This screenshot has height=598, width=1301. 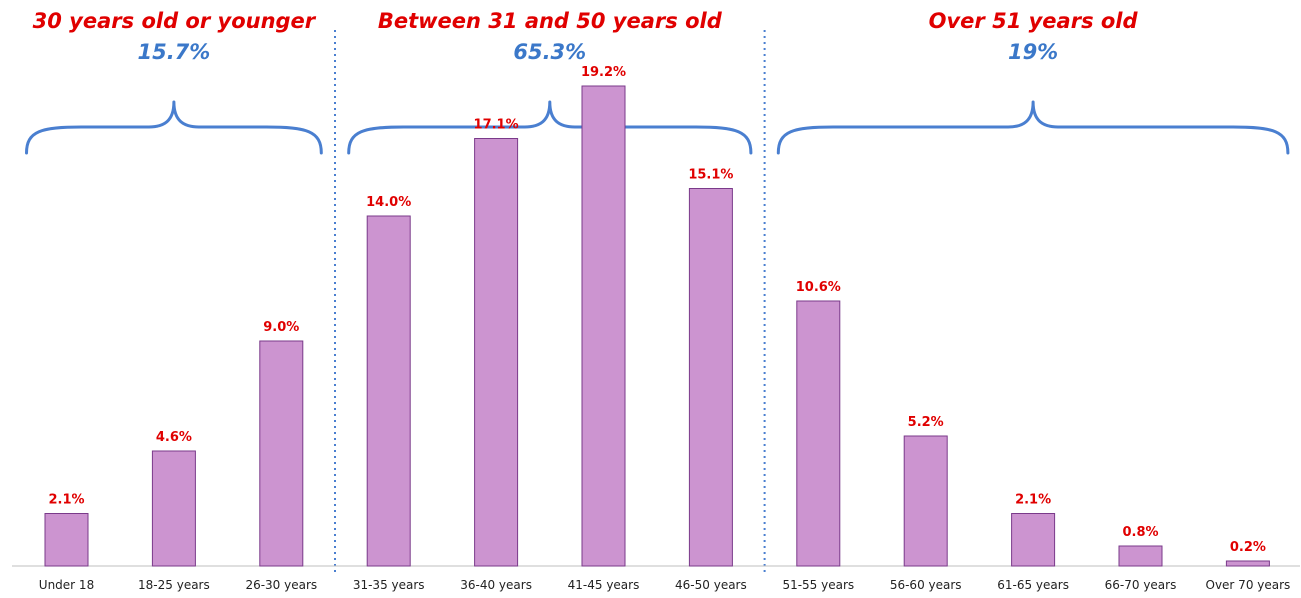 I want to click on bar-value-label-1: 4.6%, so click(x=174, y=437).